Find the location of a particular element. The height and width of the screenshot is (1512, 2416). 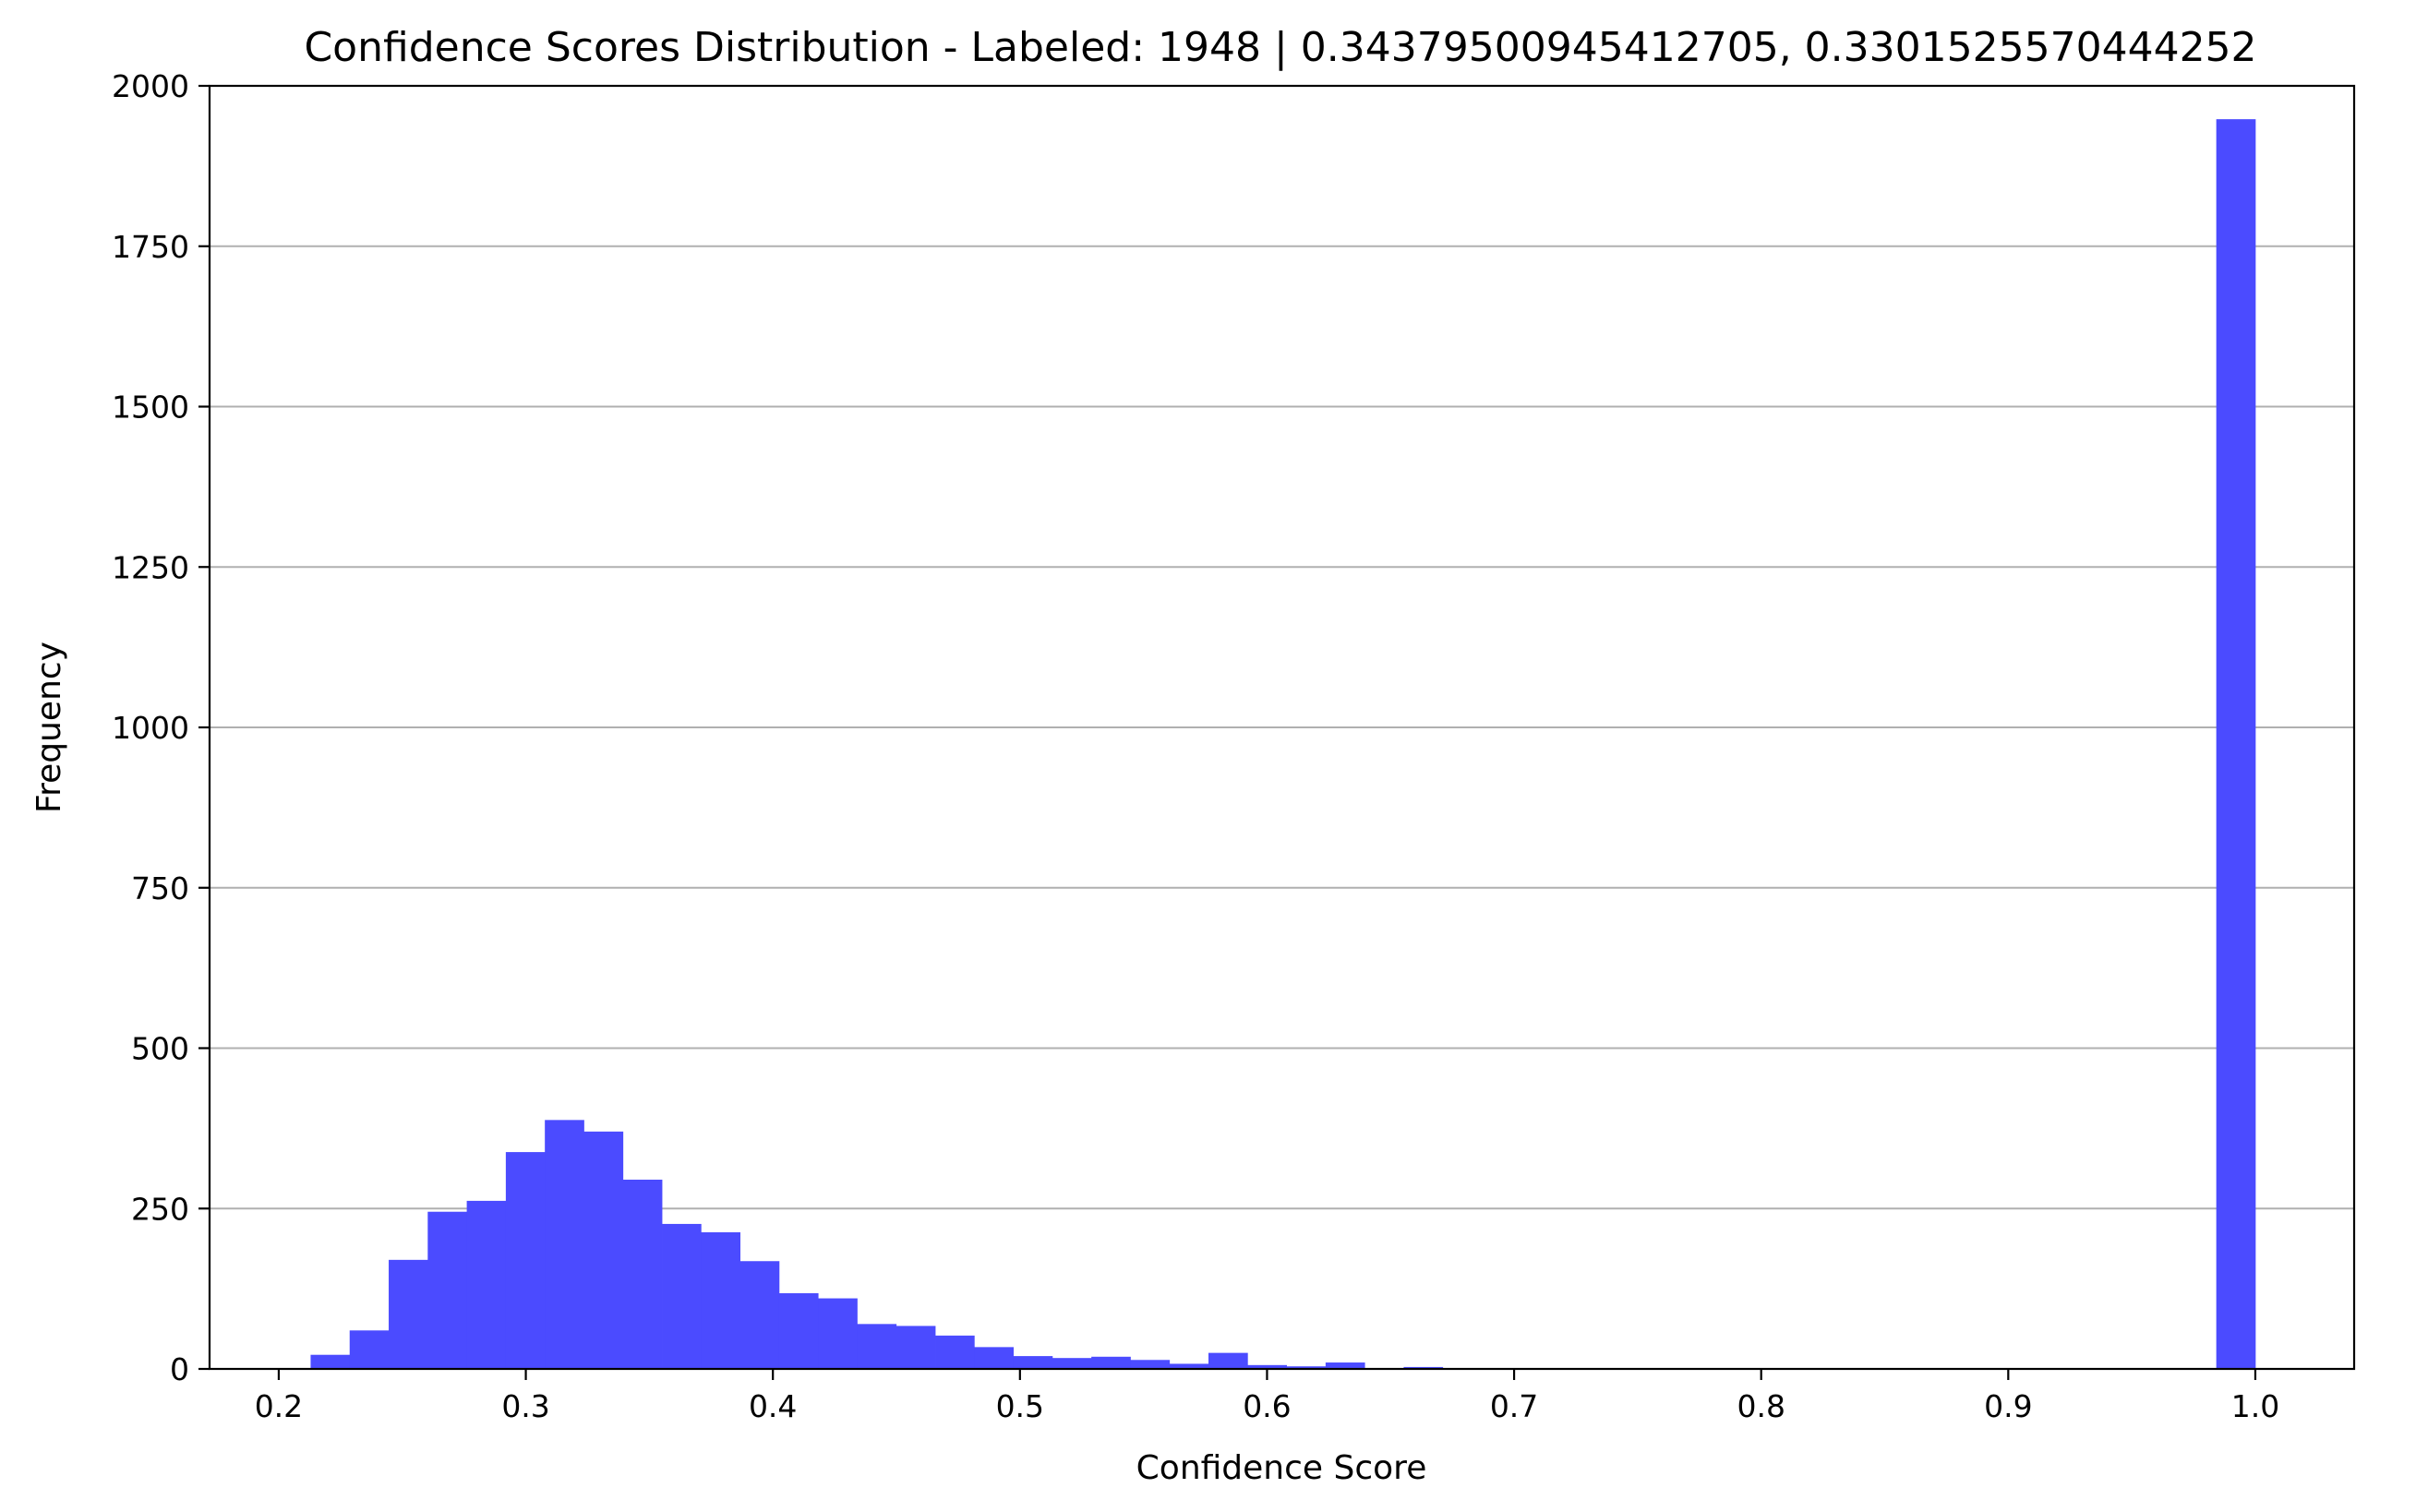

x-tick-label: 1.0 is located at coordinates (2255, 1406).